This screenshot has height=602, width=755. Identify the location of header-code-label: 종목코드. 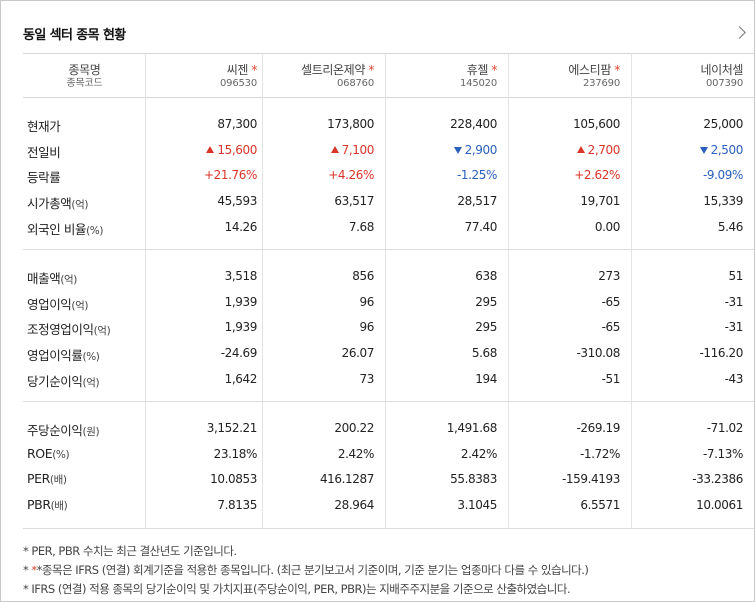
(84, 83).